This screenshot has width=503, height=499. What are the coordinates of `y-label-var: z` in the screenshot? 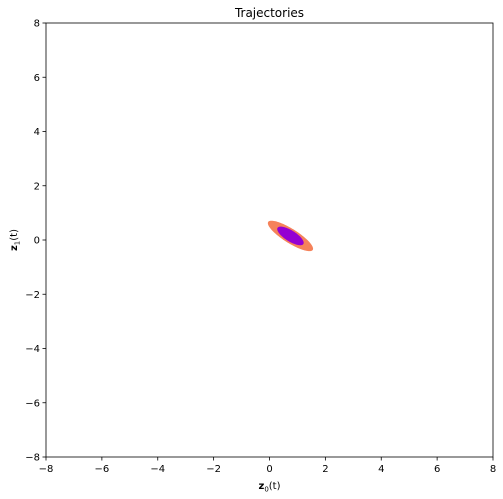 It's located at (14, 248).